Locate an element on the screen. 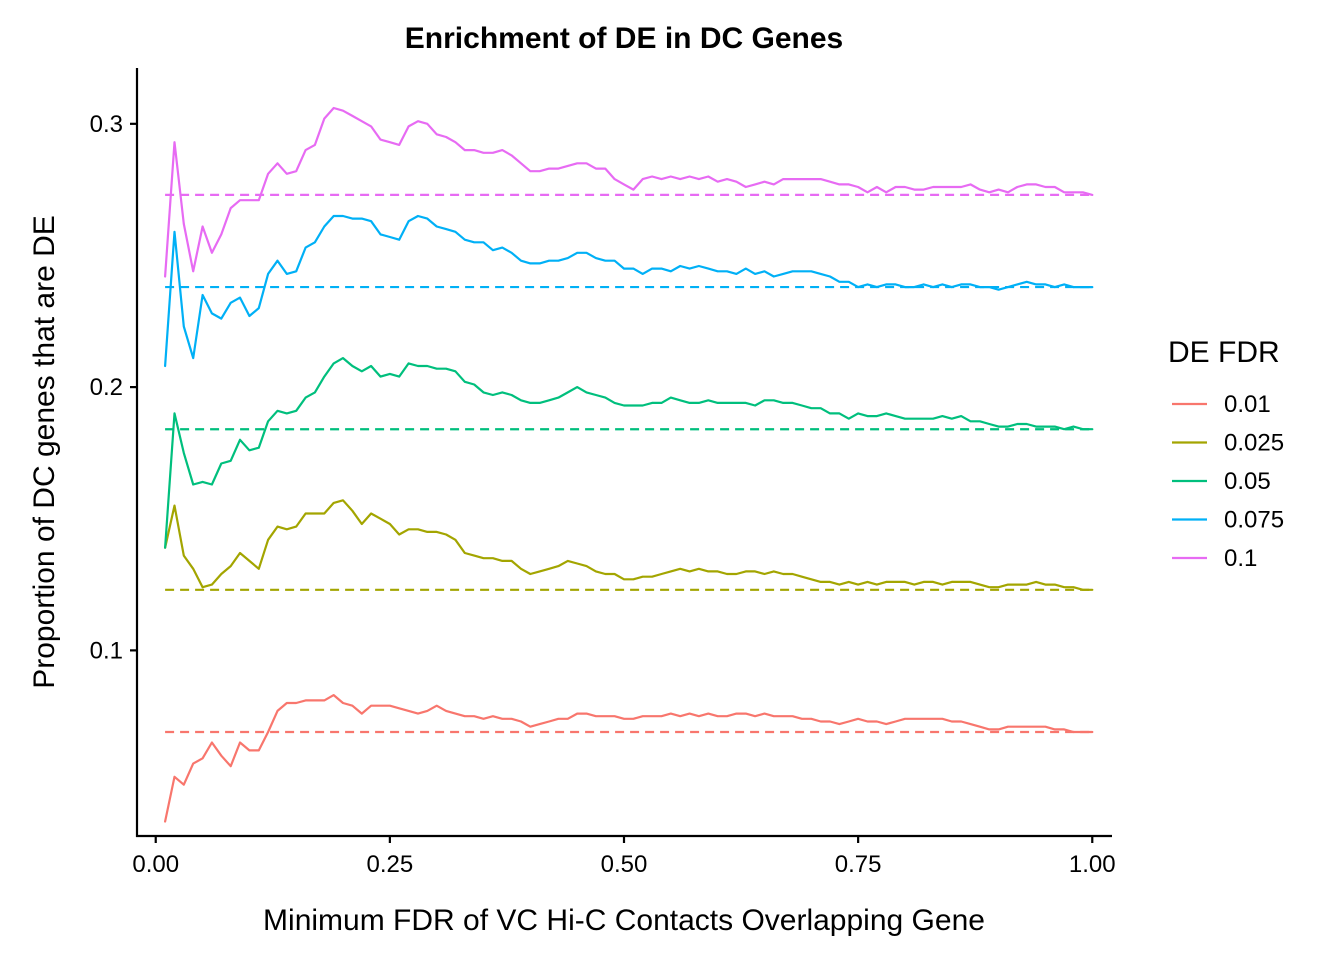 The height and width of the screenshot is (960, 1344). series-line-0.05 is located at coordinates (629, 453).